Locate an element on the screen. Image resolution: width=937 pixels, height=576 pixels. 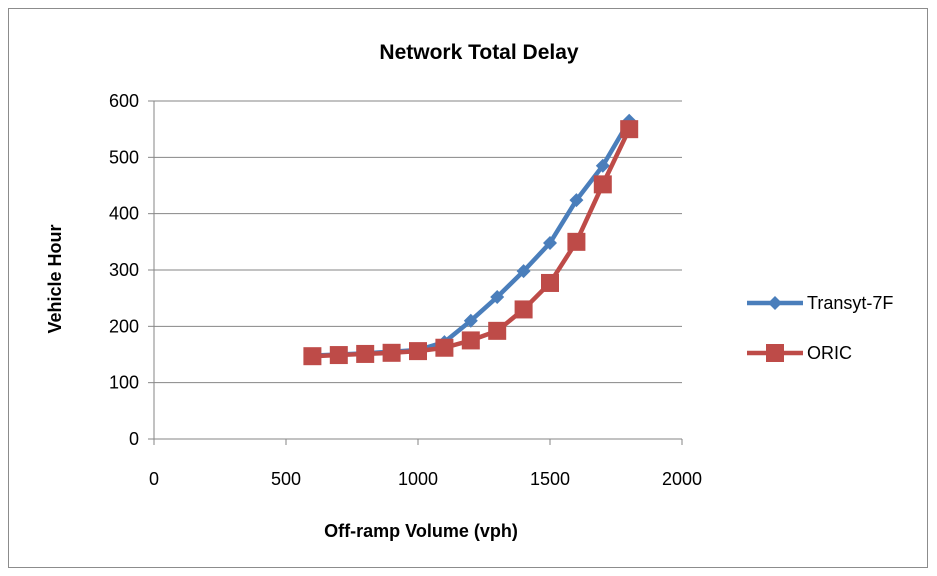
y-tick-label: 400 is located at coordinates (124, 214).